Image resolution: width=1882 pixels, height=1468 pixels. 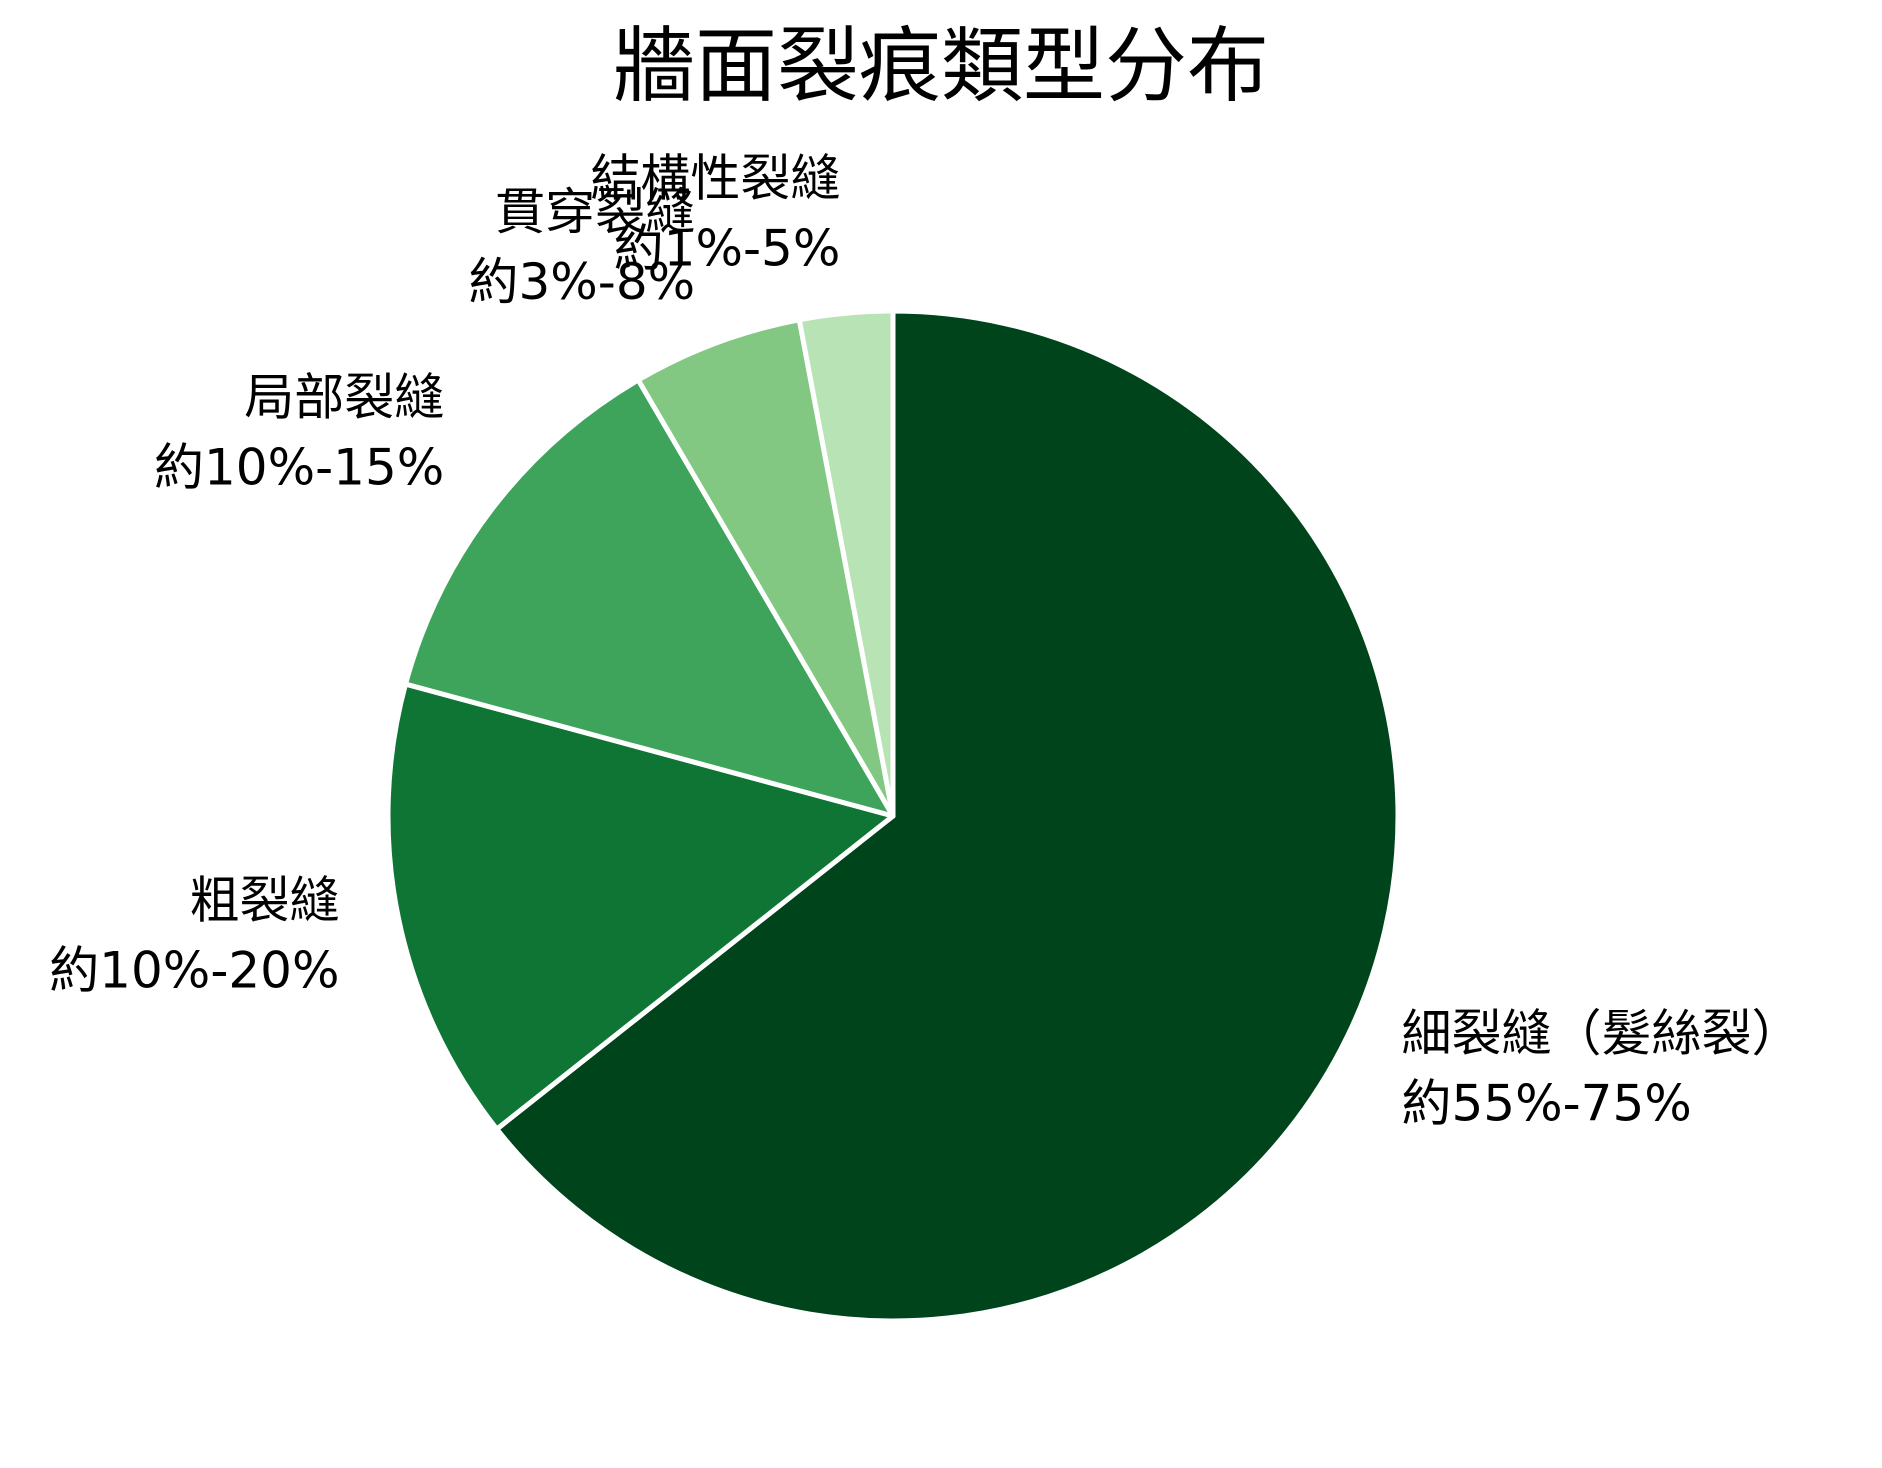 I want to click on slice-label-1: 細裂縫（髮絲裂） 約55%-75%, so click(x=1602, y=1068).